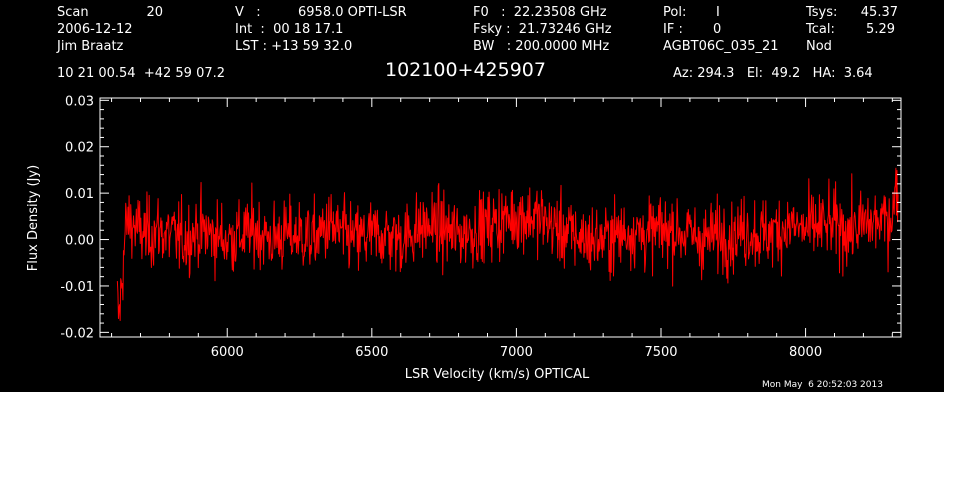  I want to click on y-tick-label: 0.02, so click(79, 148).